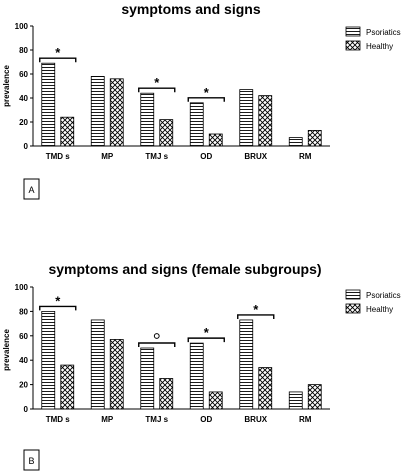 This screenshot has height=473, width=414. I want to click on panel-label: A, so click(31, 190).